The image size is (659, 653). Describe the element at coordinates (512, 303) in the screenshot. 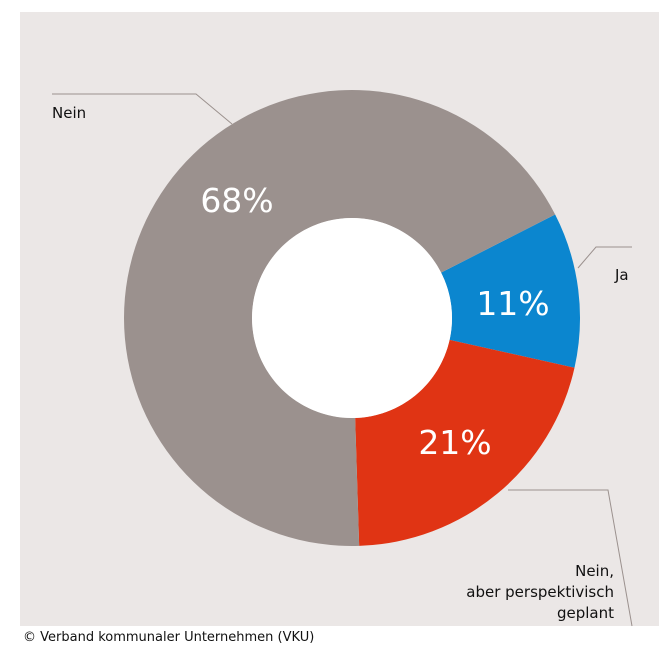

I see `value-label-ja: 11%` at that location.